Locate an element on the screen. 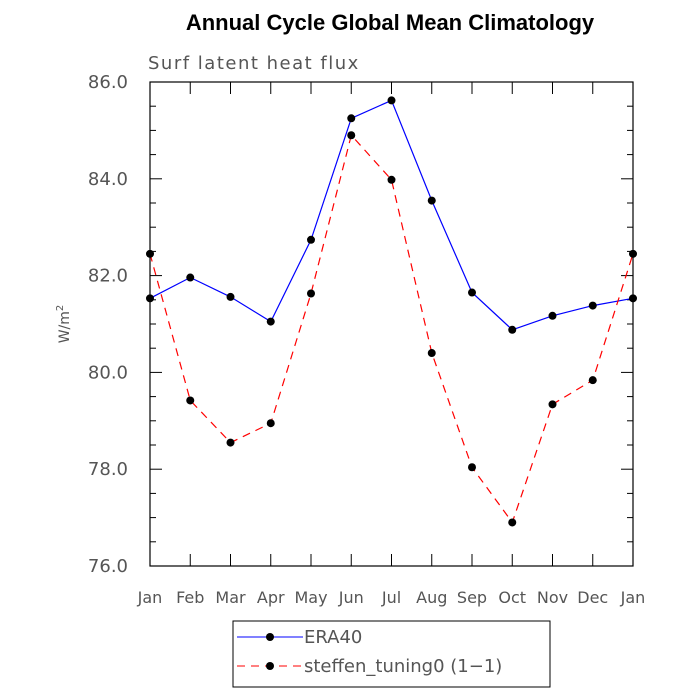  x-tick-label: Dec is located at coordinates (592, 597).